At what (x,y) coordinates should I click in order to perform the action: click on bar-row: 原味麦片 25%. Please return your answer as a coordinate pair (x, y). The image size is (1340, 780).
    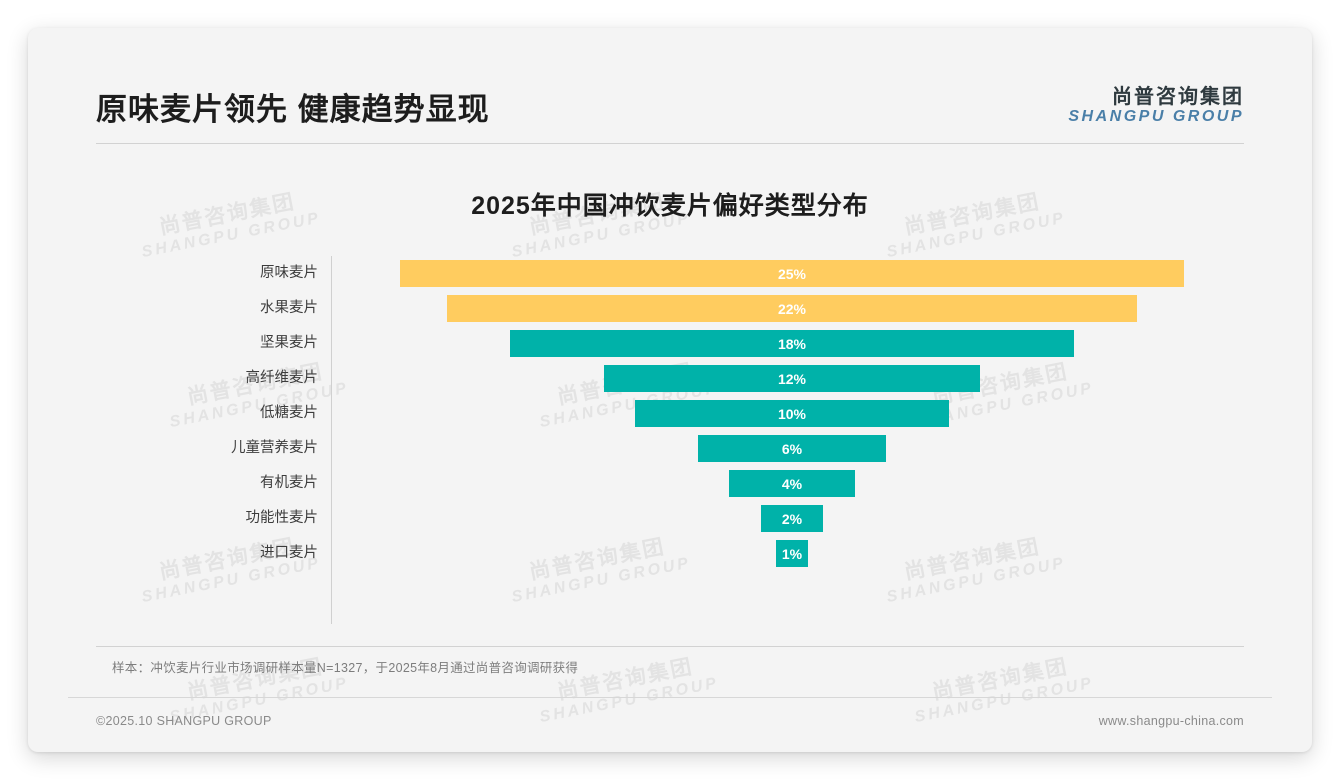
    Looking at the image, I should click on (670, 273).